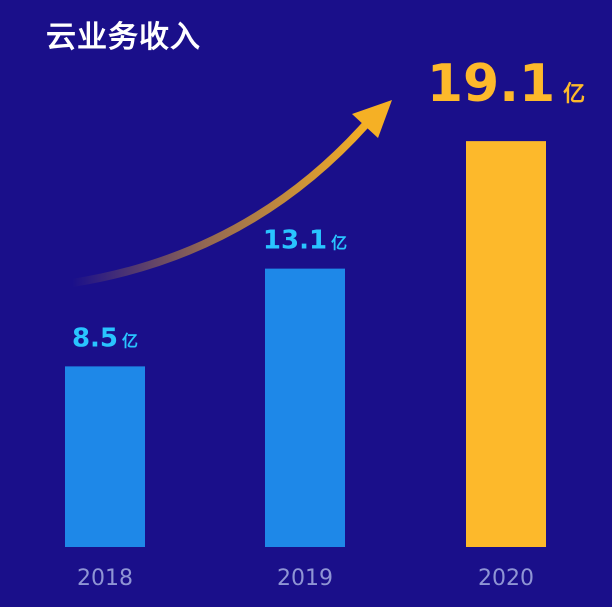 The height and width of the screenshot is (607, 612). Describe the element at coordinates (305, 407) in the screenshot. I see `bar-2019` at that location.